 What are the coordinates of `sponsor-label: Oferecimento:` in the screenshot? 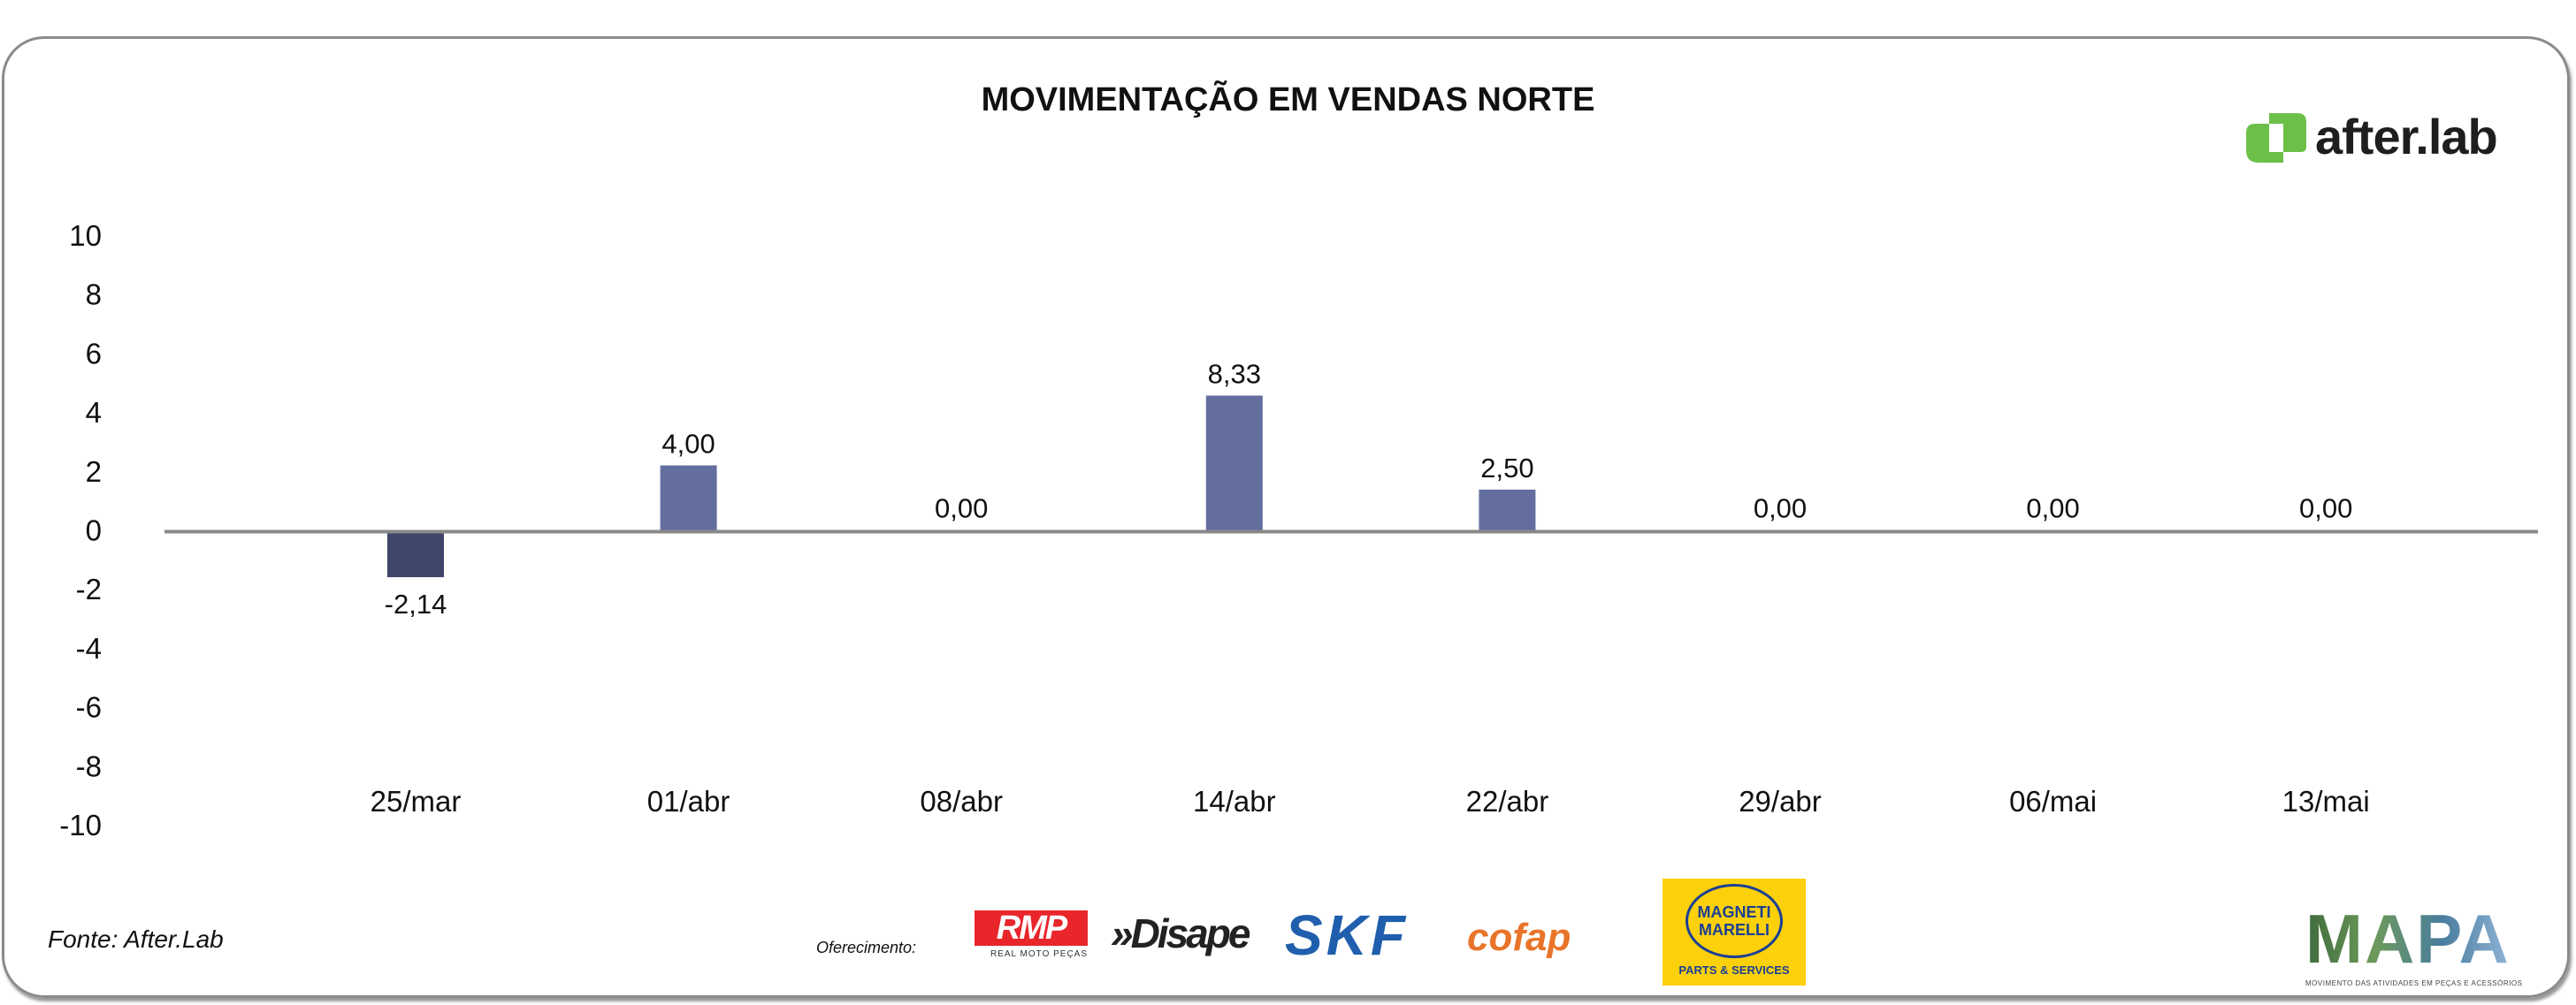 It's located at (867, 948).